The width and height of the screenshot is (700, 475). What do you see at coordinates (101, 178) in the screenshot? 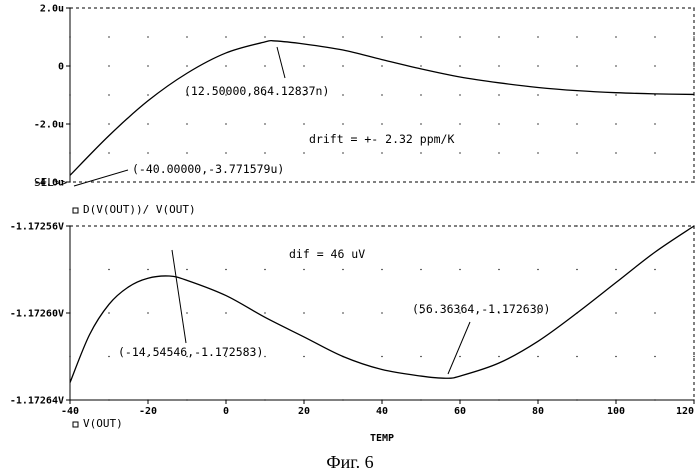
I see `top-start-leader` at bounding box center [101, 178].